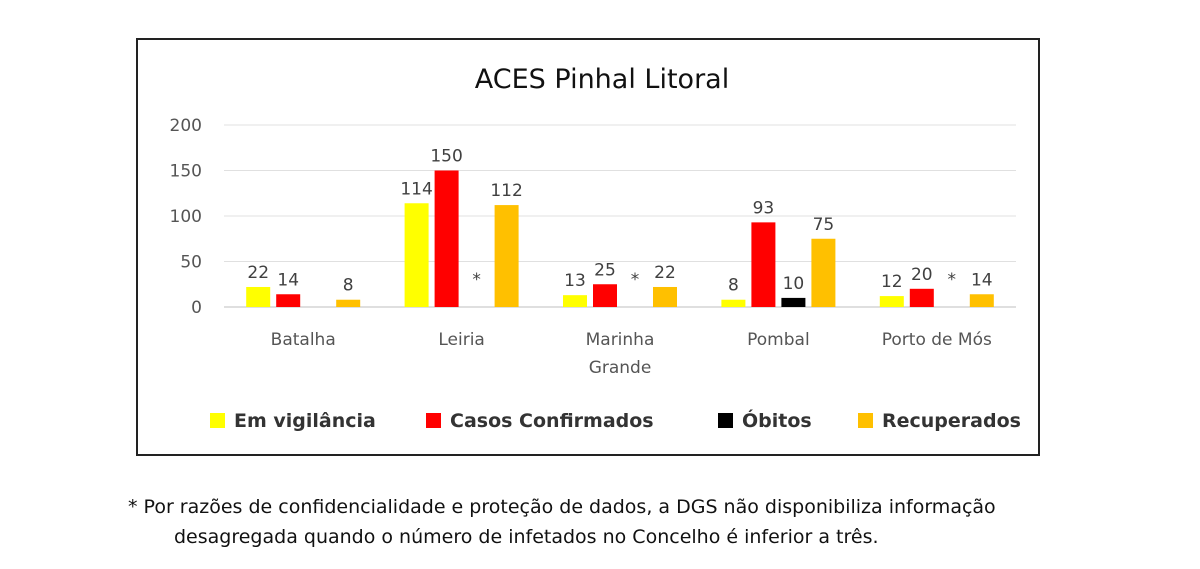  I want to click on data-label: 12, so click(892, 282).